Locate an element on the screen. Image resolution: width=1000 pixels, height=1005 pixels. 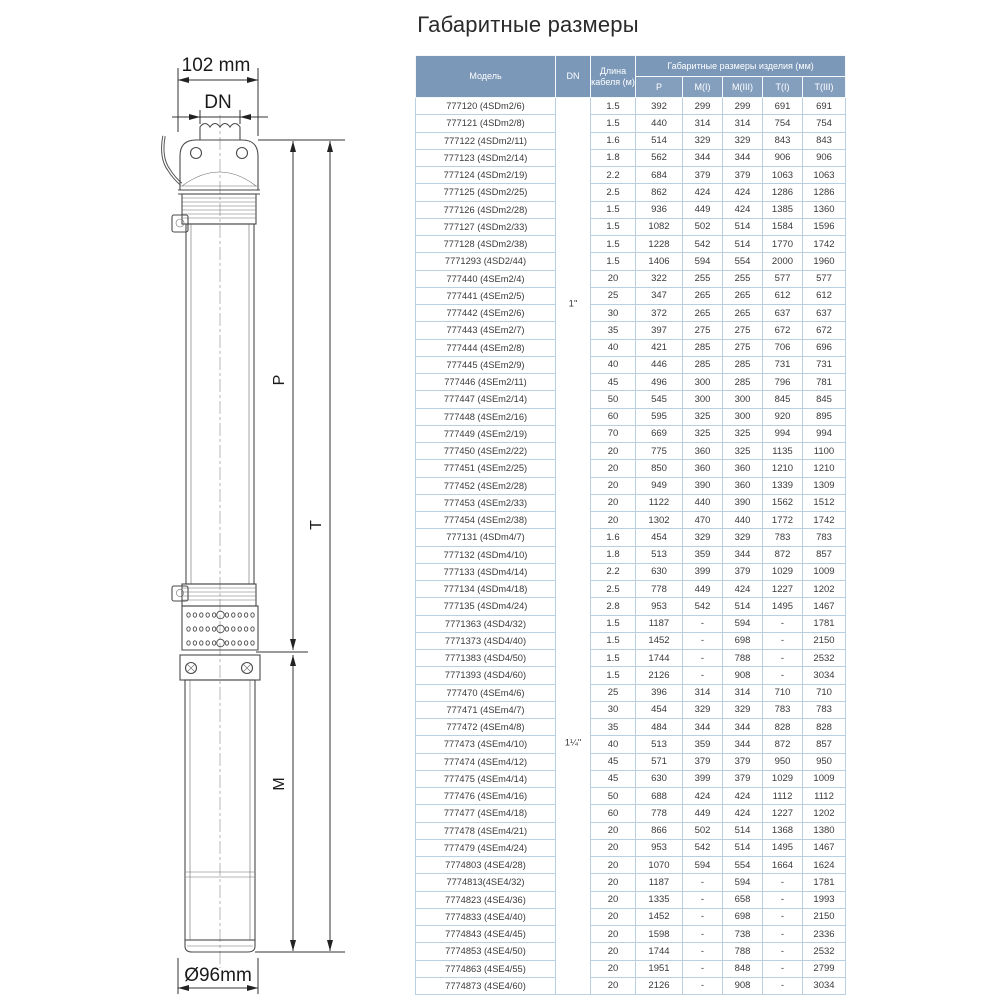
table-row: 777470 (4SEm4/6) 25 396 314 314 710 710 is located at coordinates (630, 692).